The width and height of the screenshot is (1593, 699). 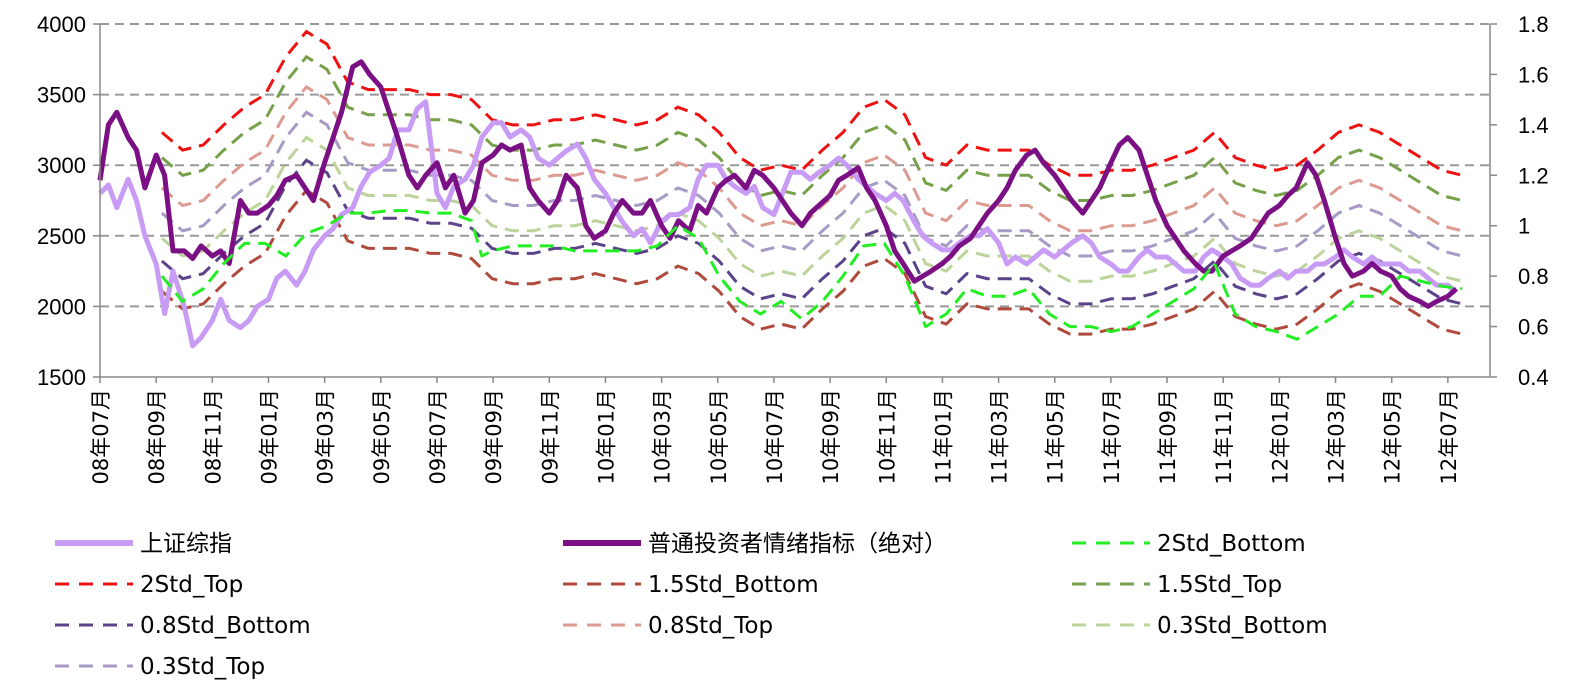 What do you see at coordinates (1168, 436) in the screenshot?
I see `x-tick-label: 11年09月` at bounding box center [1168, 436].